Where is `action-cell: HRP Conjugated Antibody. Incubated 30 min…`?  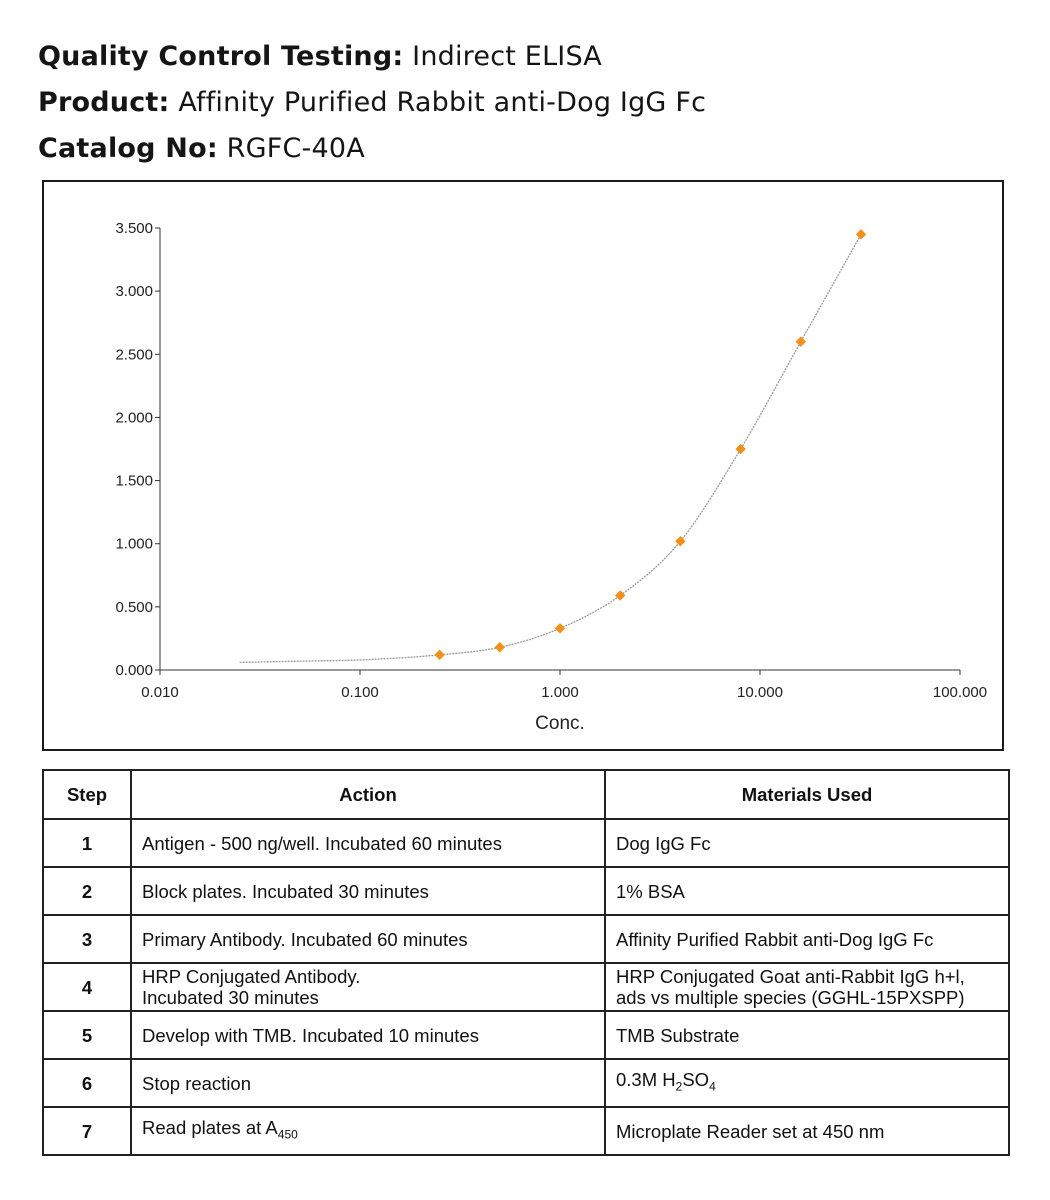
action-cell: HRP Conjugated Antibody. Incubated 30 min… is located at coordinates (368, 987).